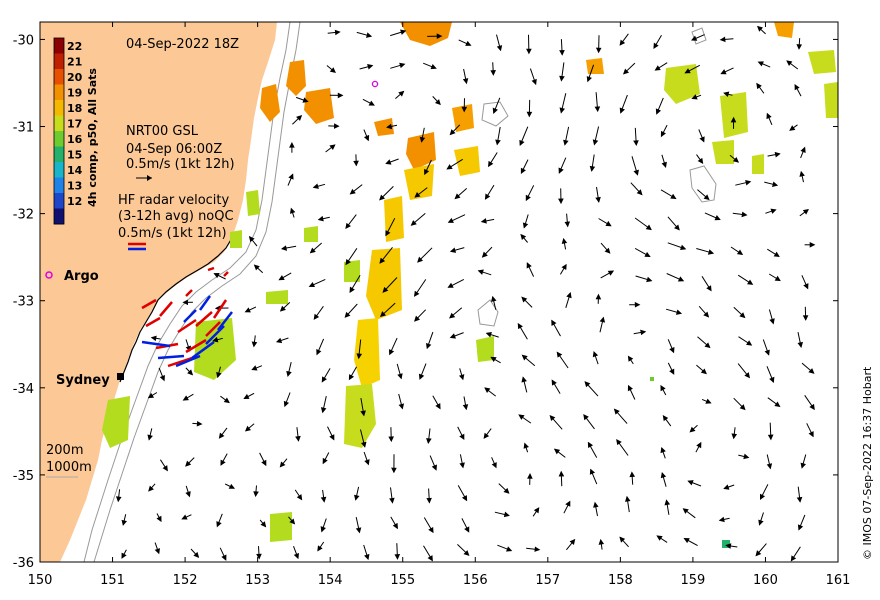  Describe the element at coordinates (69, 467) in the screenshot. I see `isobath-label-1000m: 1000m` at that location.